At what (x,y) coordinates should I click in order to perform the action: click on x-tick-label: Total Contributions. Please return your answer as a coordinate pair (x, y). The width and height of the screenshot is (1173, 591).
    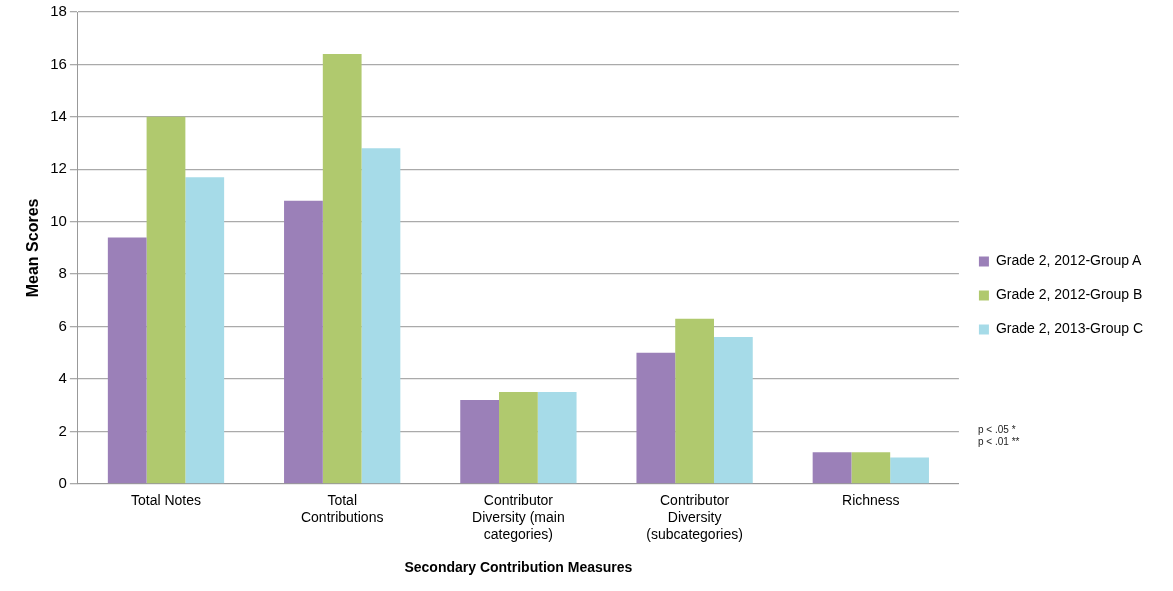
    Looking at the image, I should click on (342, 508).